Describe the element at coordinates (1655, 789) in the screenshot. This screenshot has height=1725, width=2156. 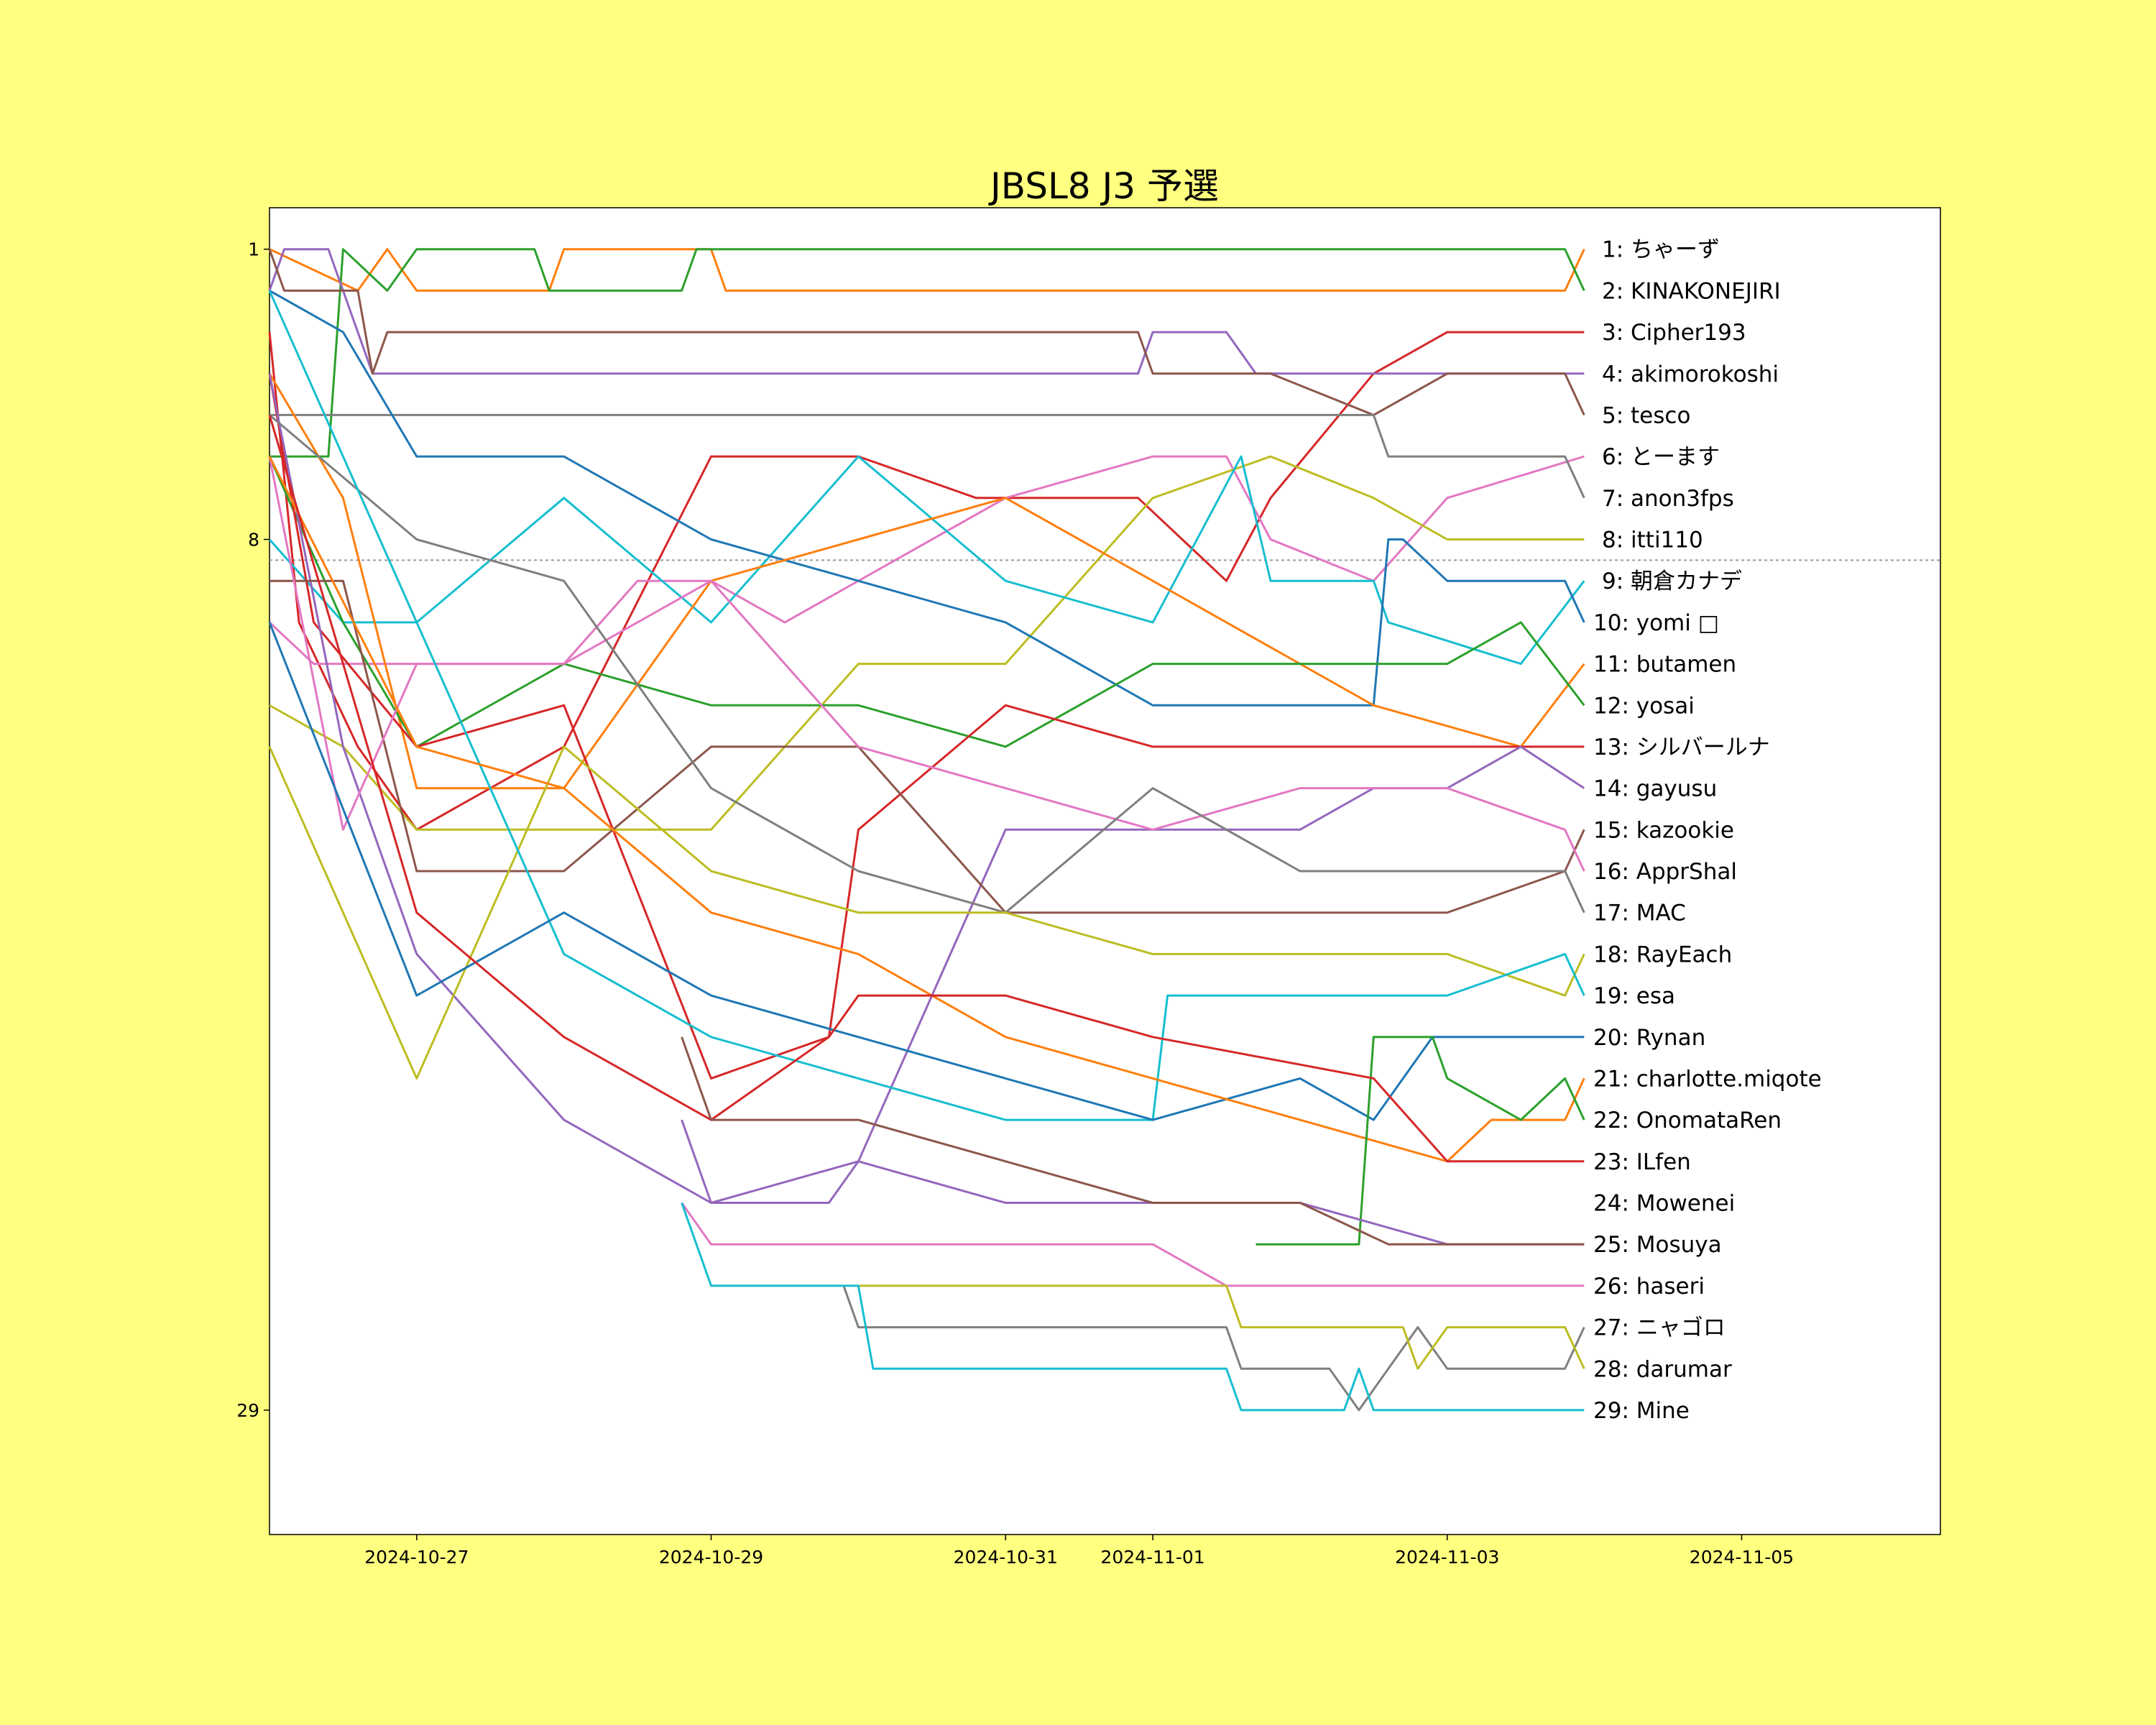
I see `series-label-14: 14: gayusu` at that location.